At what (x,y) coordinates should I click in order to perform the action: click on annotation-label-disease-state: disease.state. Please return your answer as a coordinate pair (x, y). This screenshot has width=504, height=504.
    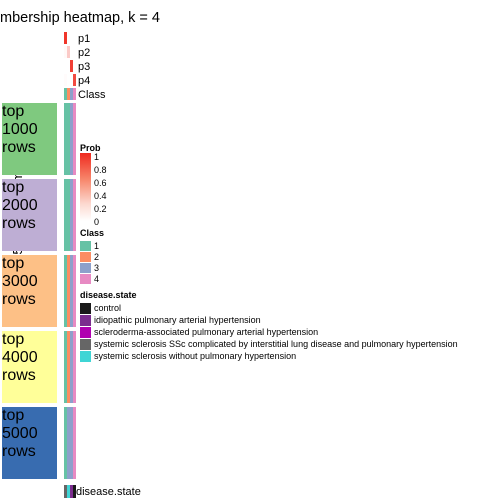
    Looking at the image, I should click on (108, 492).